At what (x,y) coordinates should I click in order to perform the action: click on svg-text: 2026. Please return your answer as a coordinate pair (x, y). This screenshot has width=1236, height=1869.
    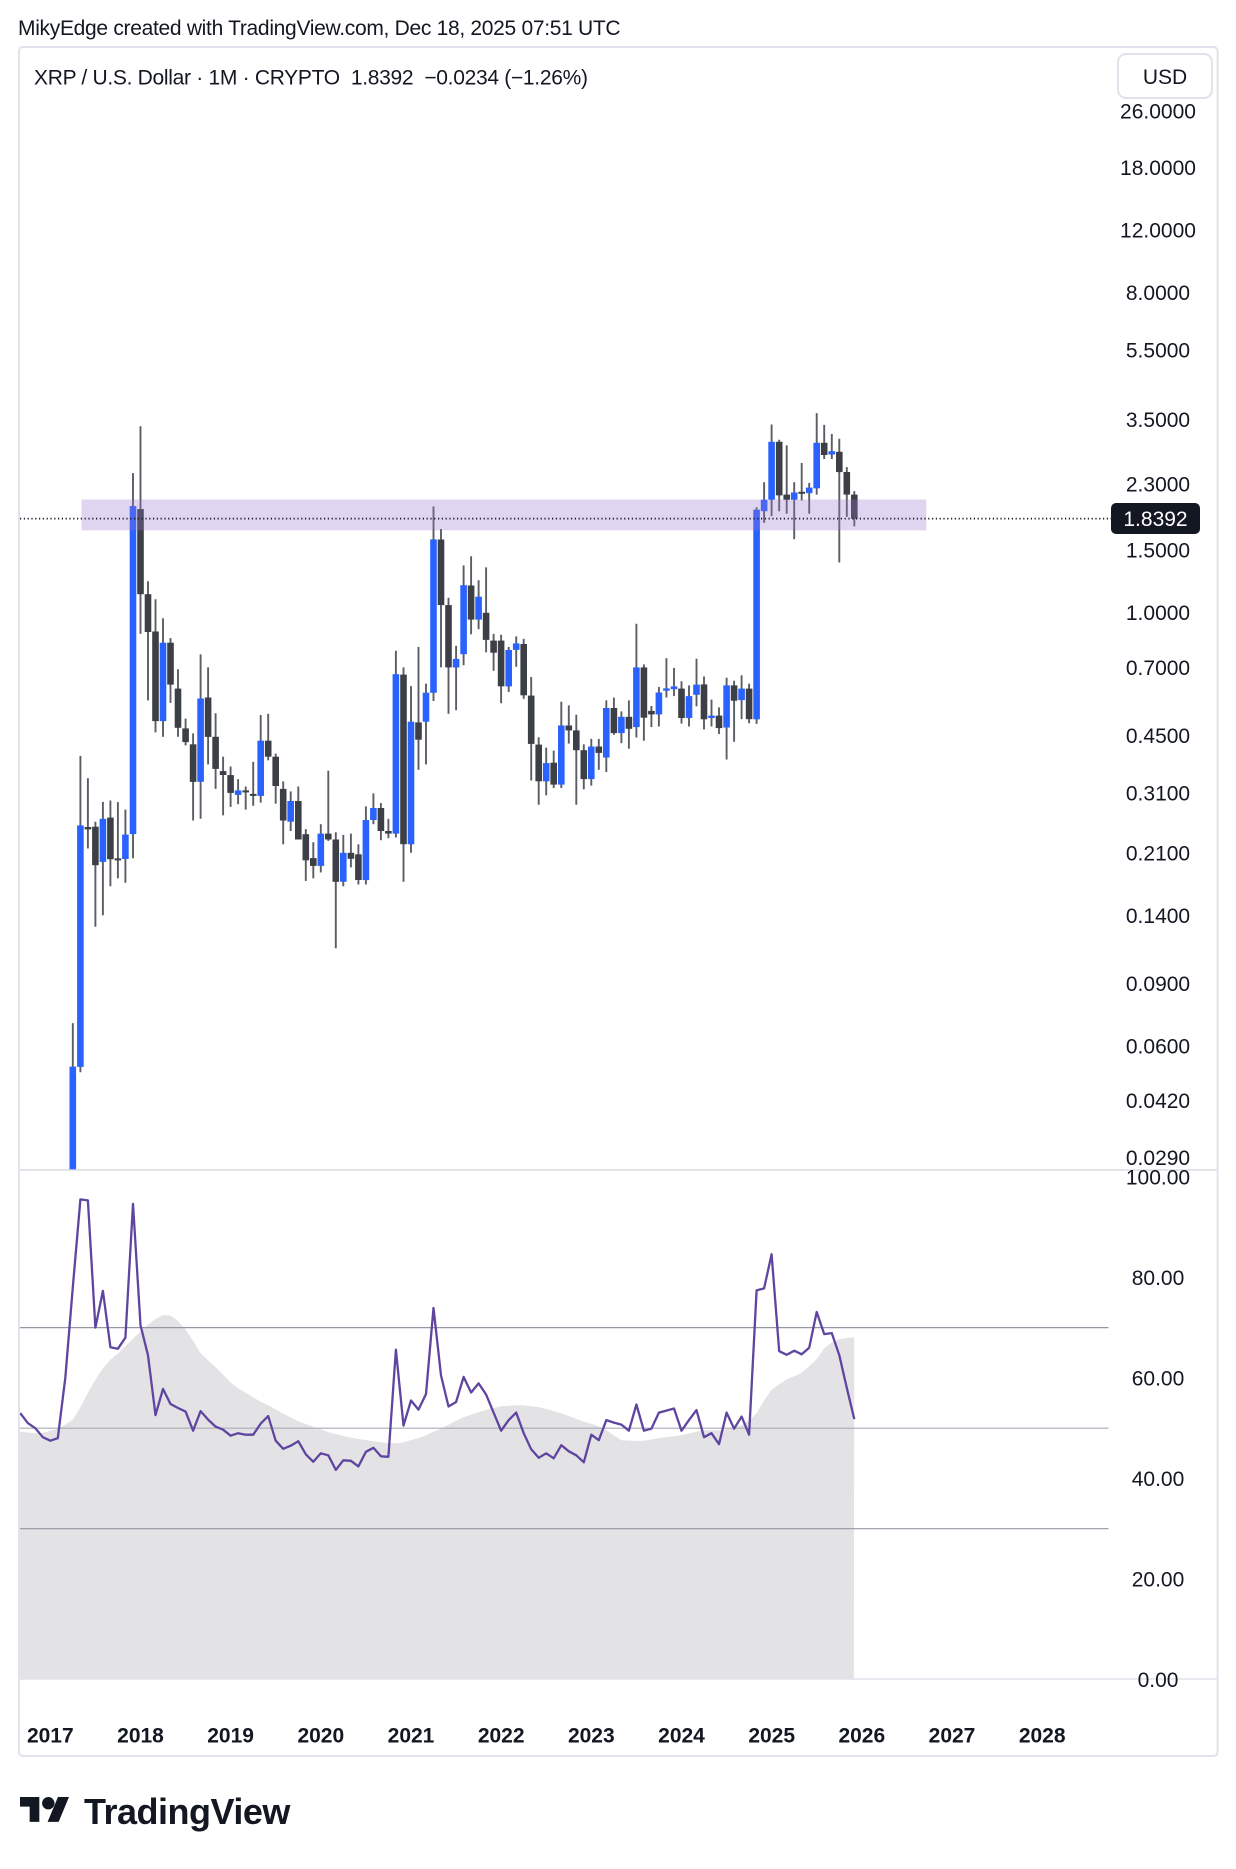
    Looking at the image, I should click on (861, 1736).